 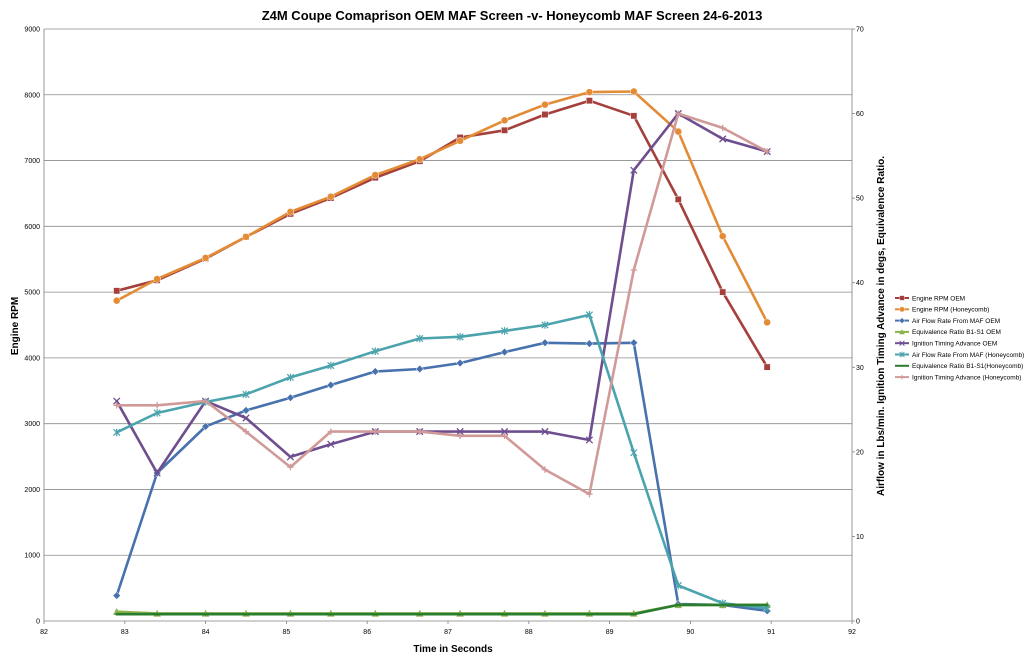 What do you see at coordinates (38, 622) in the screenshot?
I see `y-tick-label: 0` at bounding box center [38, 622].